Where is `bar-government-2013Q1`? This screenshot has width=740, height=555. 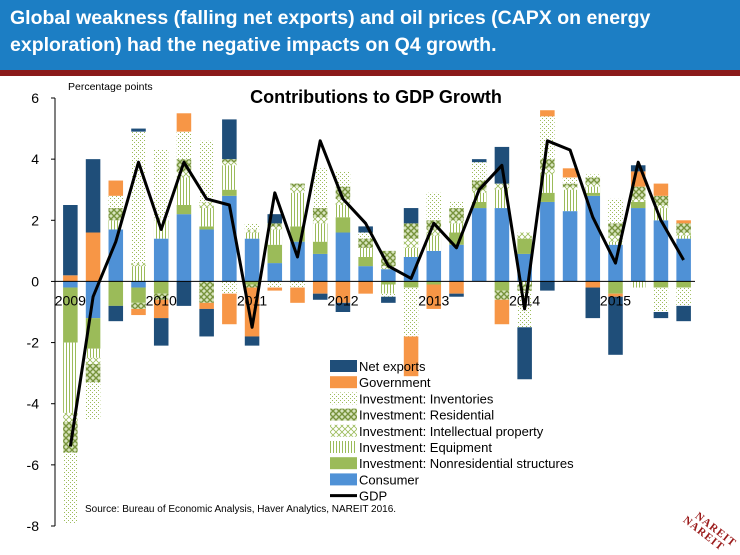 bar-government-2013Q1 is located at coordinates (434, 296).